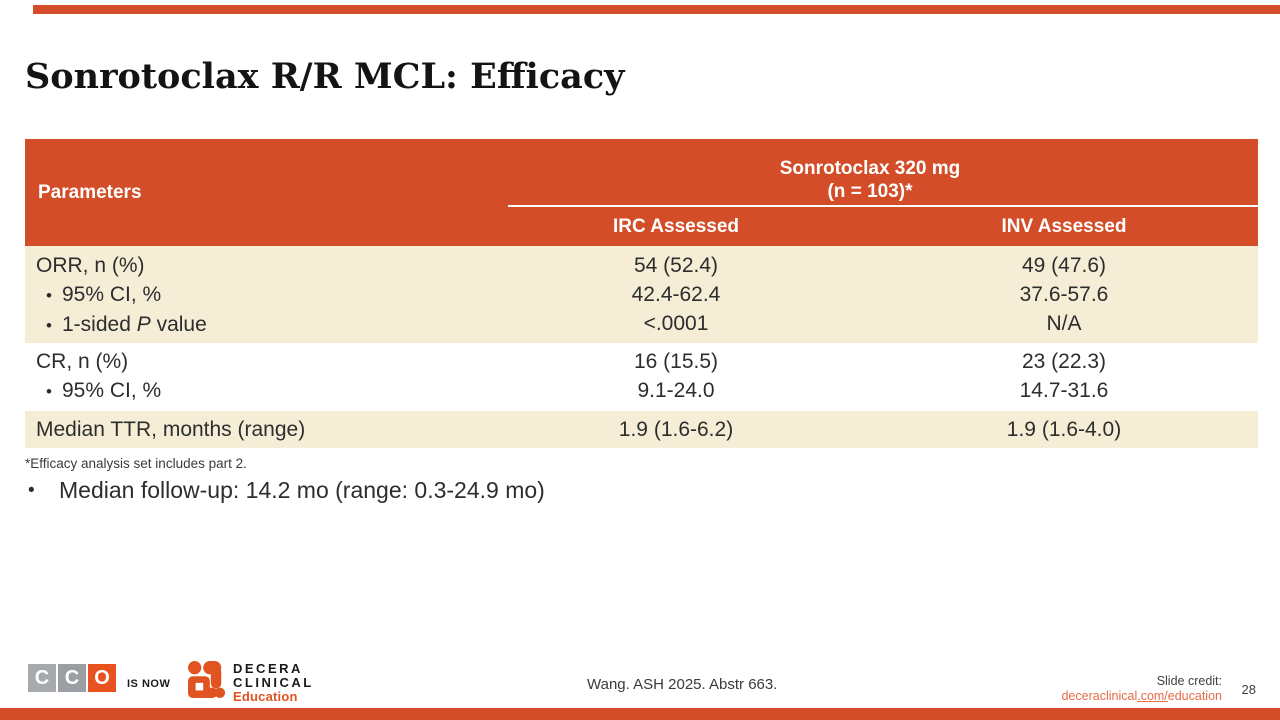 Image resolution: width=1280 pixels, height=720 pixels. I want to click on page-number: 28, so click(1248, 689).